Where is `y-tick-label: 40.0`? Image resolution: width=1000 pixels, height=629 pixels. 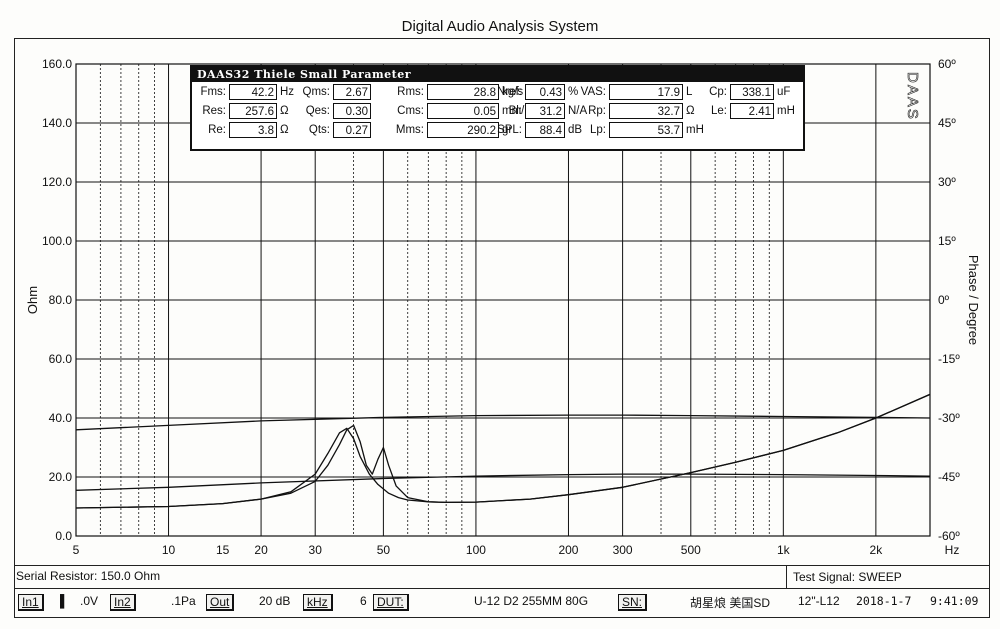
y-tick-label: 40.0 is located at coordinates (61, 418).